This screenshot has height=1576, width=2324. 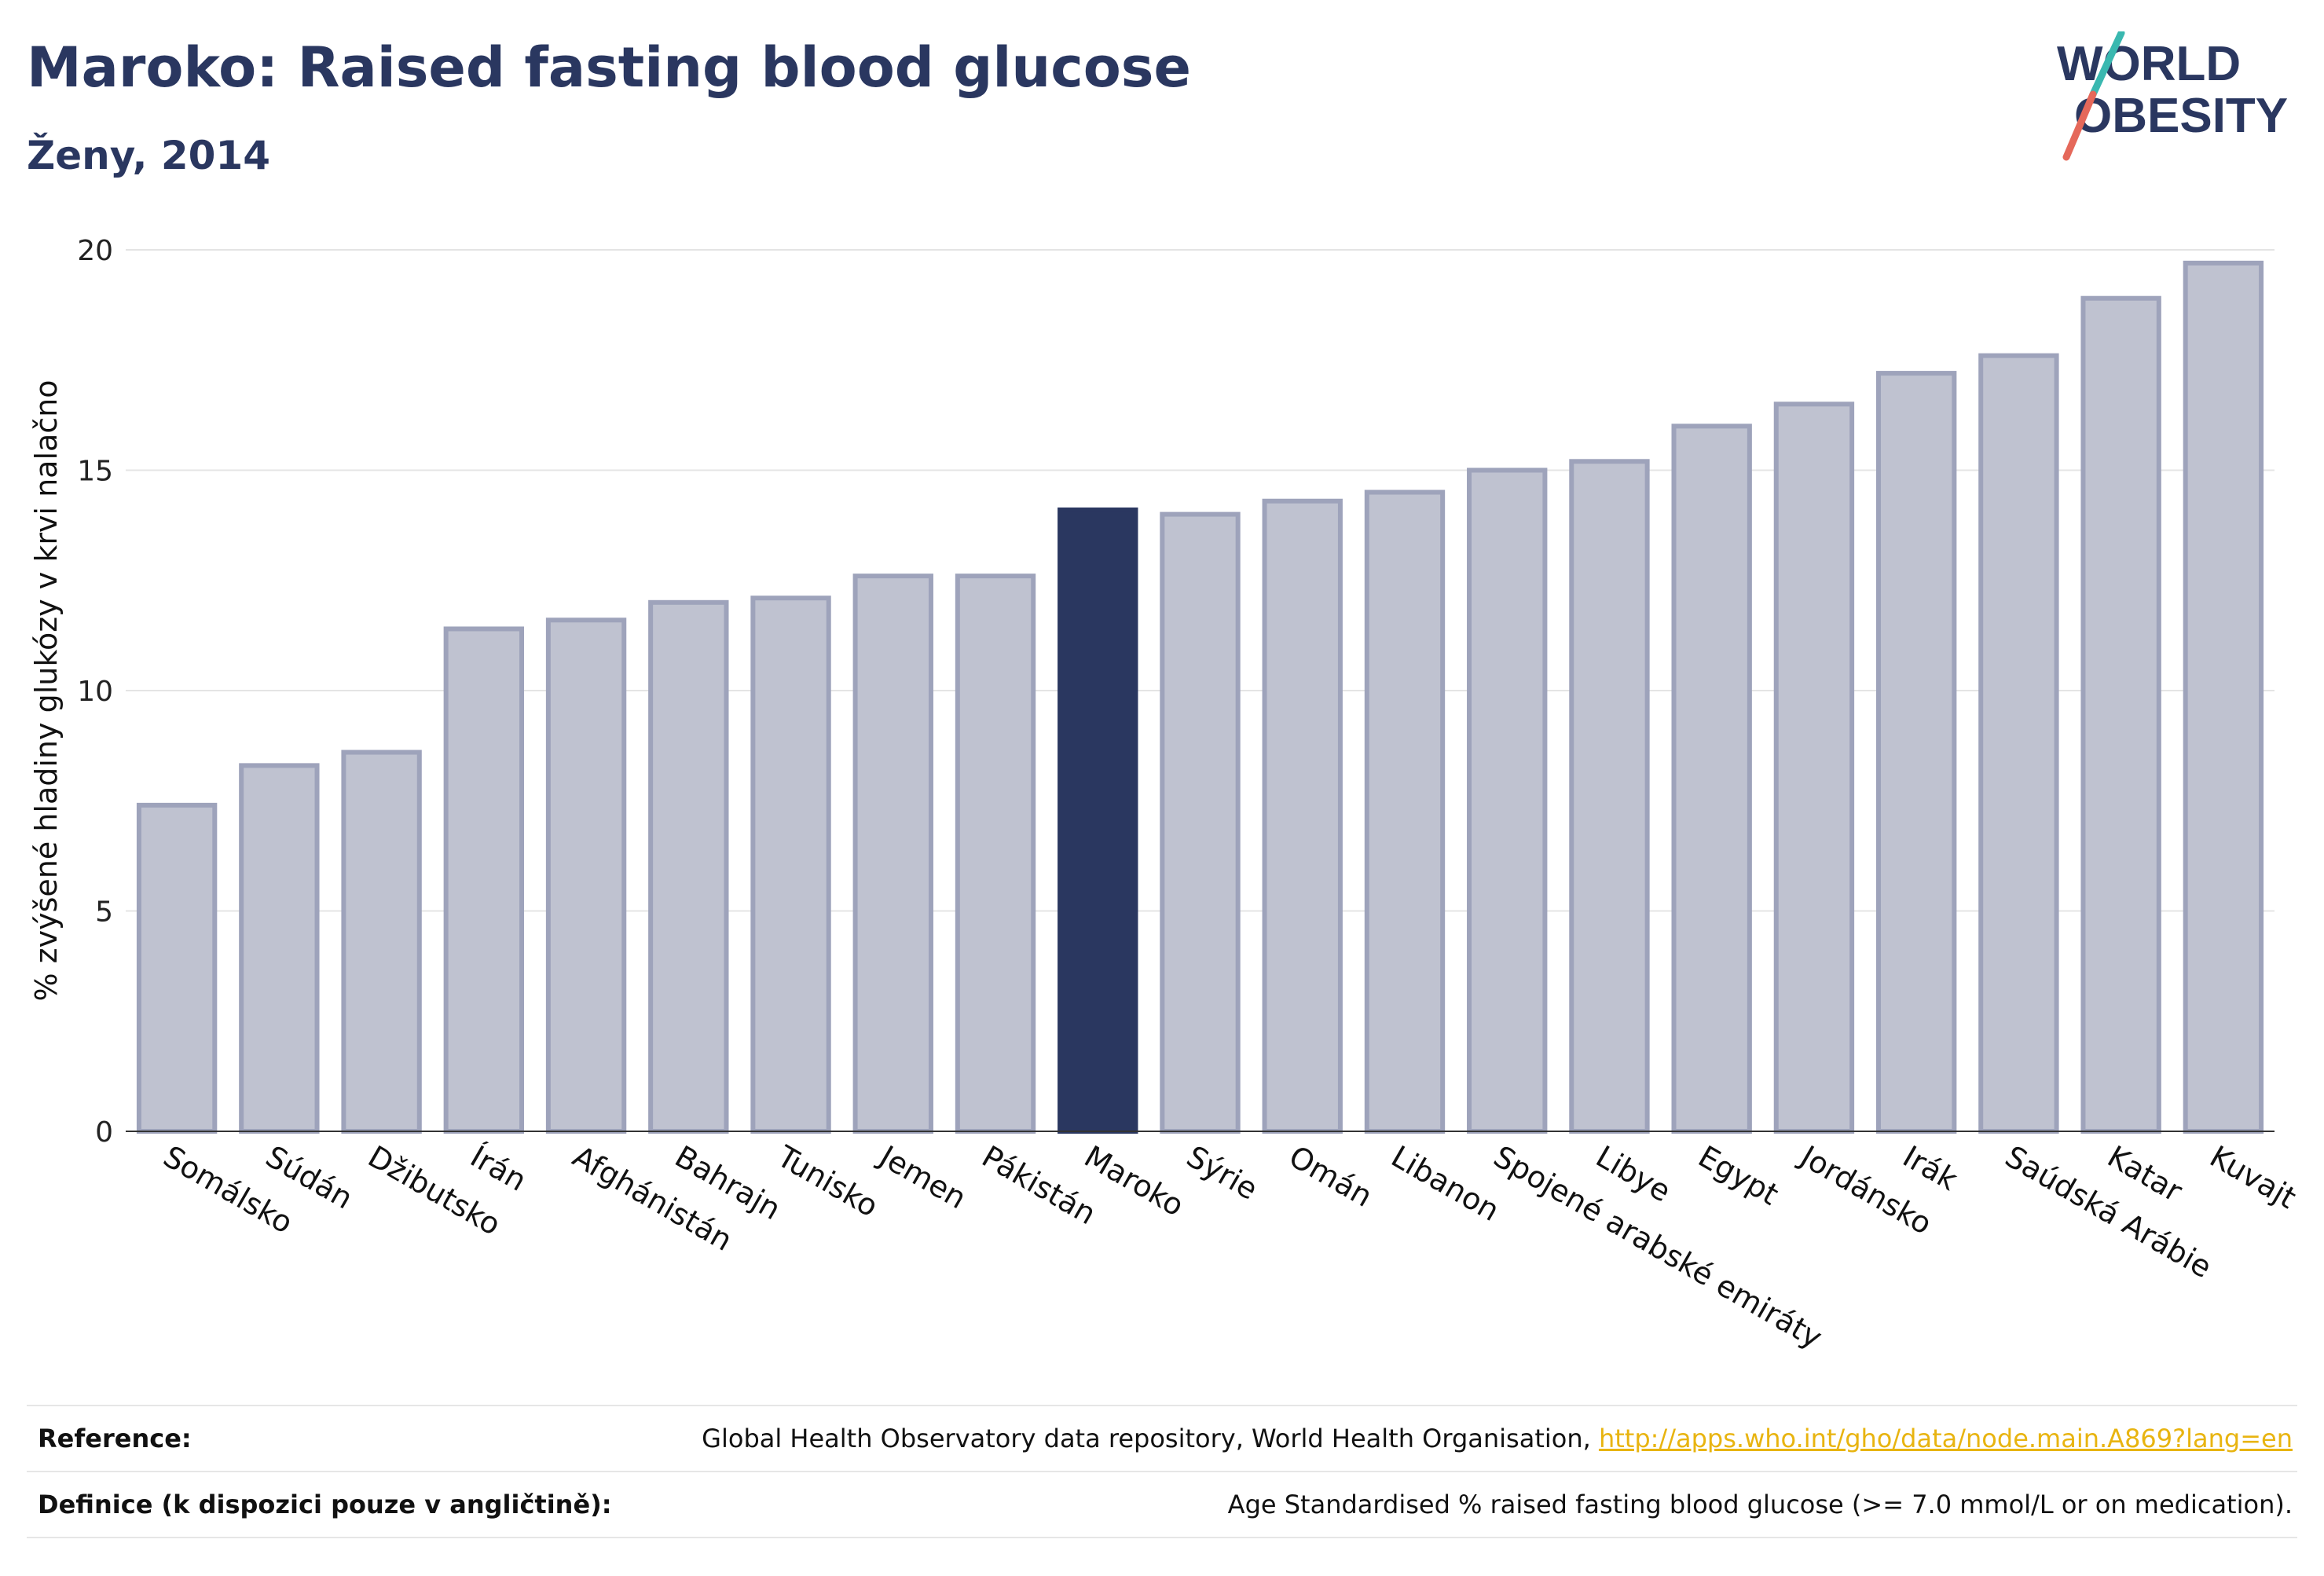 What do you see at coordinates (115, 1438) in the screenshot?
I see `reference-label: Reference:` at bounding box center [115, 1438].